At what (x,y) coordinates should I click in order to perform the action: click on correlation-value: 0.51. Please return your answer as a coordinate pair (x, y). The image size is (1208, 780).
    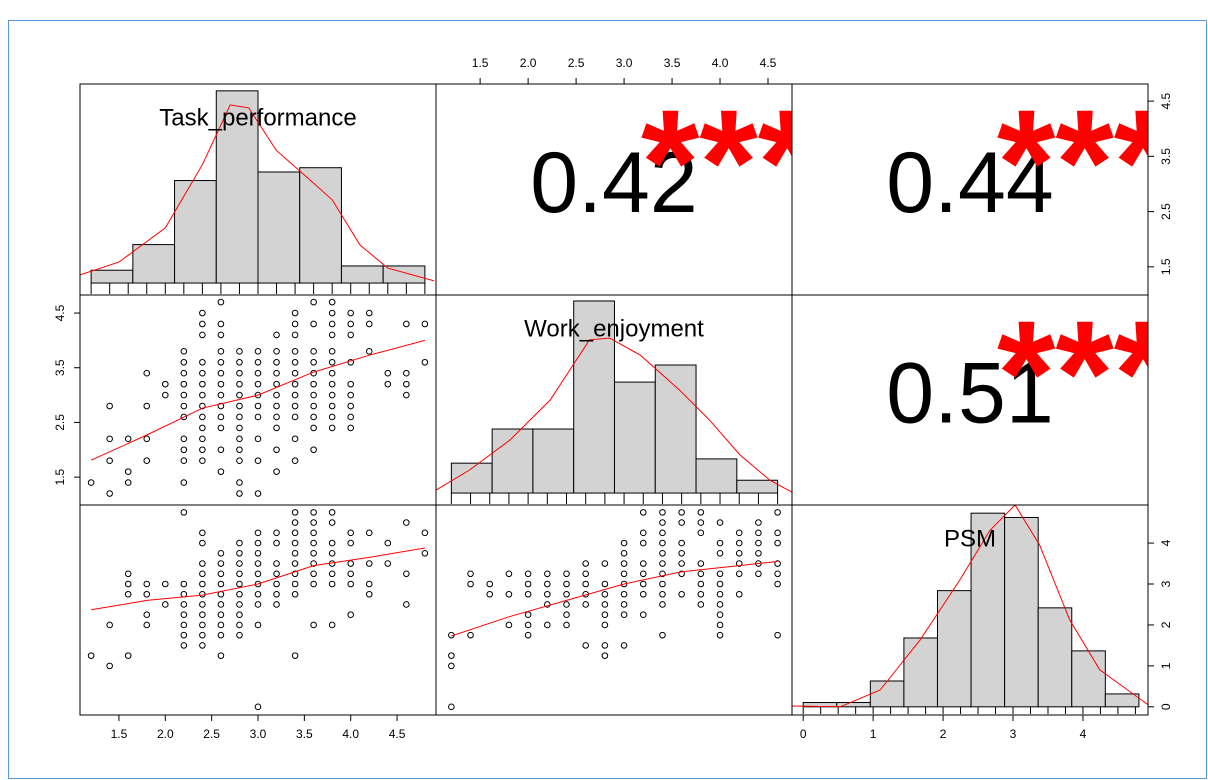
    Looking at the image, I should click on (969, 394).